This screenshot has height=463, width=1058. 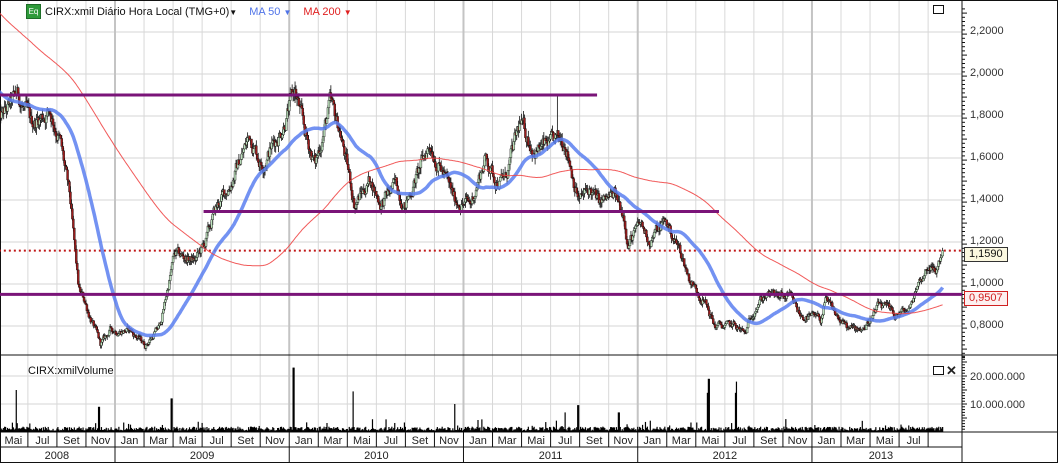 What do you see at coordinates (551, 456) in the screenshot?
I see `year-label: 2011` at bounding box center [551, 456].